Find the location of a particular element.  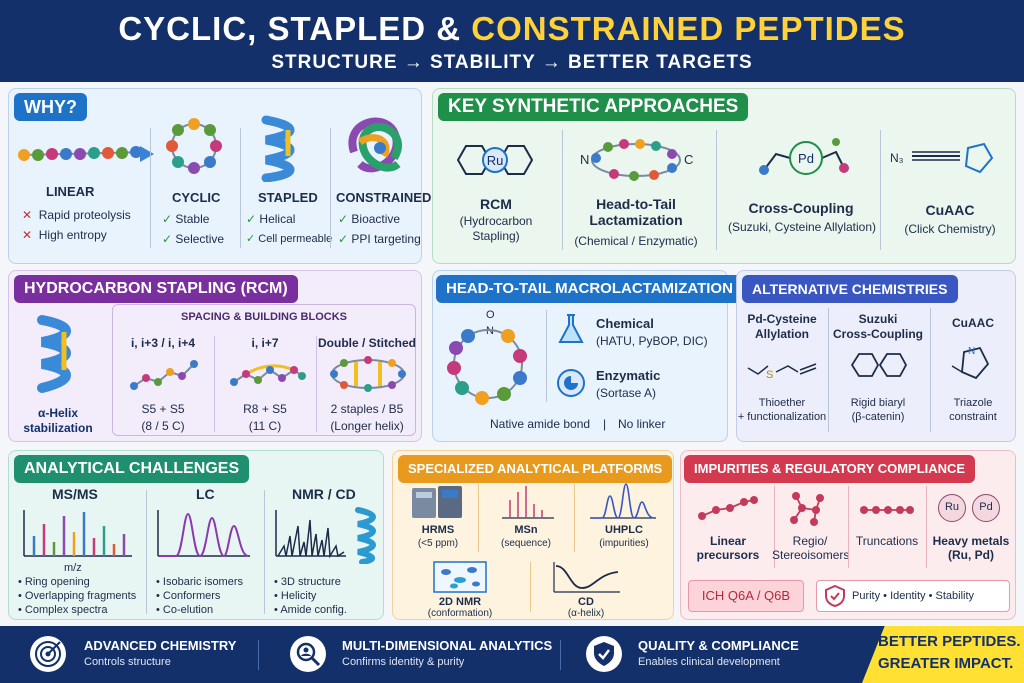

cyclic-item-1: ✓ Stable is located at coordinates (186, 219).